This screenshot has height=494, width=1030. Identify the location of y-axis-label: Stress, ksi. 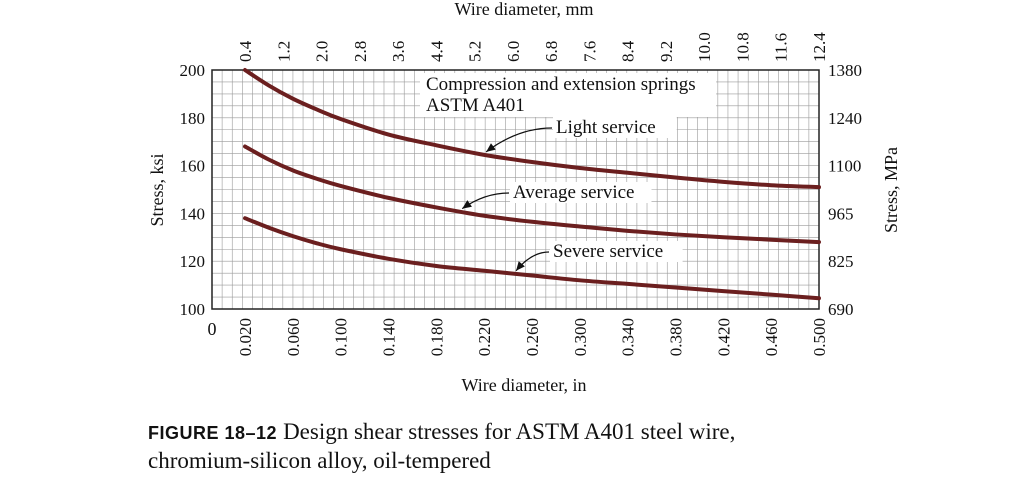
(157, 189).